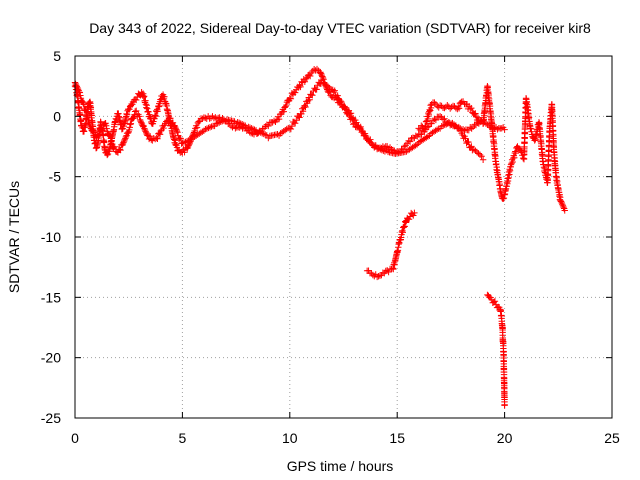 Image resolution: width=640 pixels, height=480 pixels. What do you see at coordinates (51, 418) in the screenshot?
I see `y-tick-label: -25` at bounding box center [51, 418].